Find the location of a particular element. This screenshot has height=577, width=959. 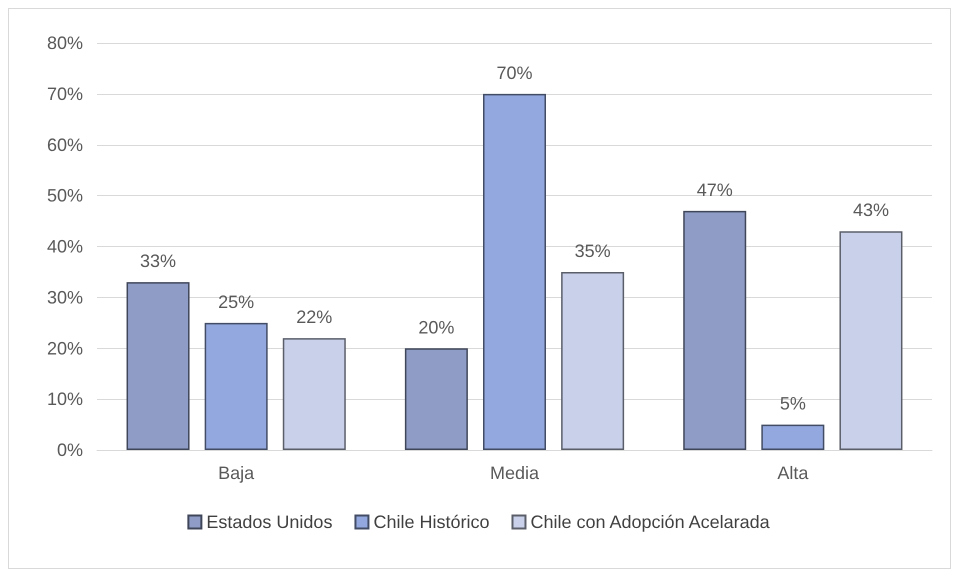

data-label: 33% is located at coordinates (158, 261).